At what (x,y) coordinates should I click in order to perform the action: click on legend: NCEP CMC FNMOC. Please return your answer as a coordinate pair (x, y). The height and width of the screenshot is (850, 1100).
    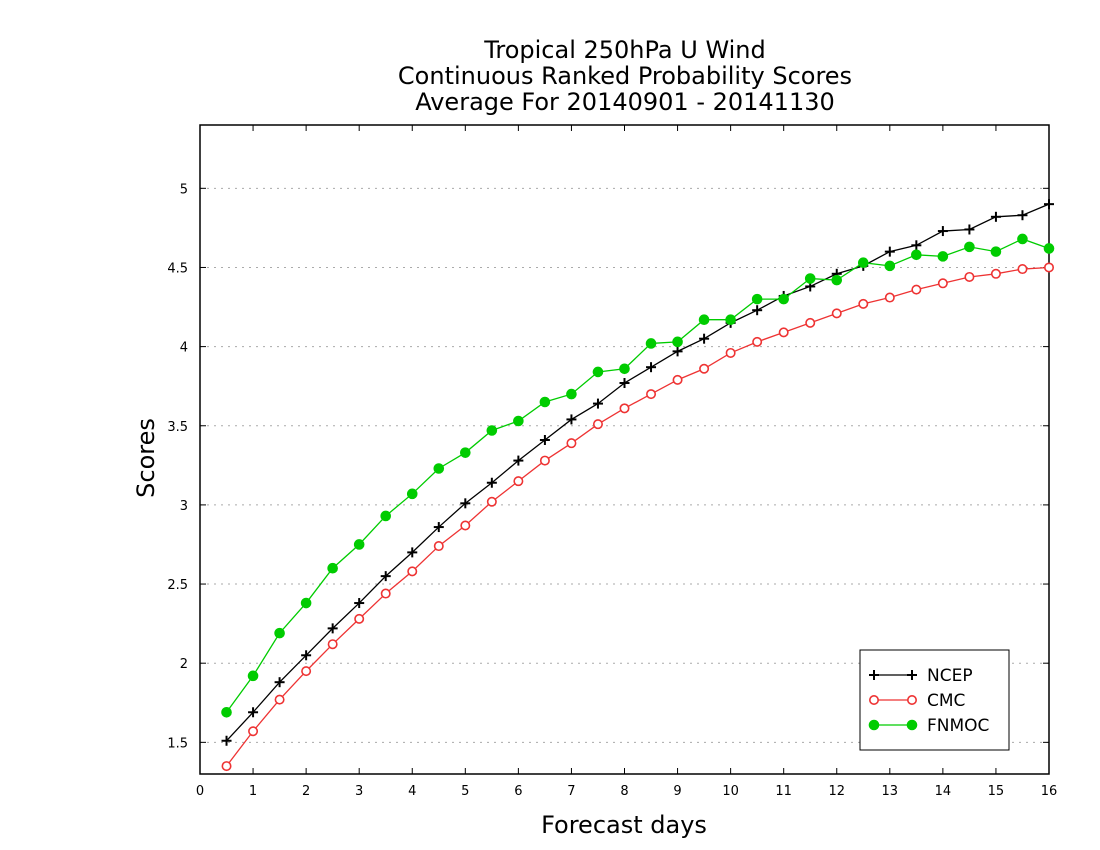
    Looking at the image, I should click on (934, 700).